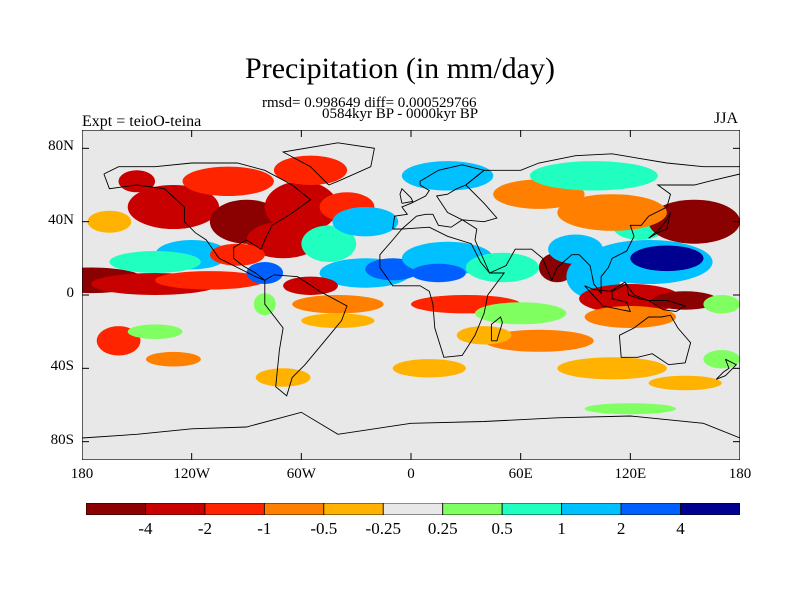 This screenshot has width=800, height=600. I want to click on coastline-asia, so click(600, 224).